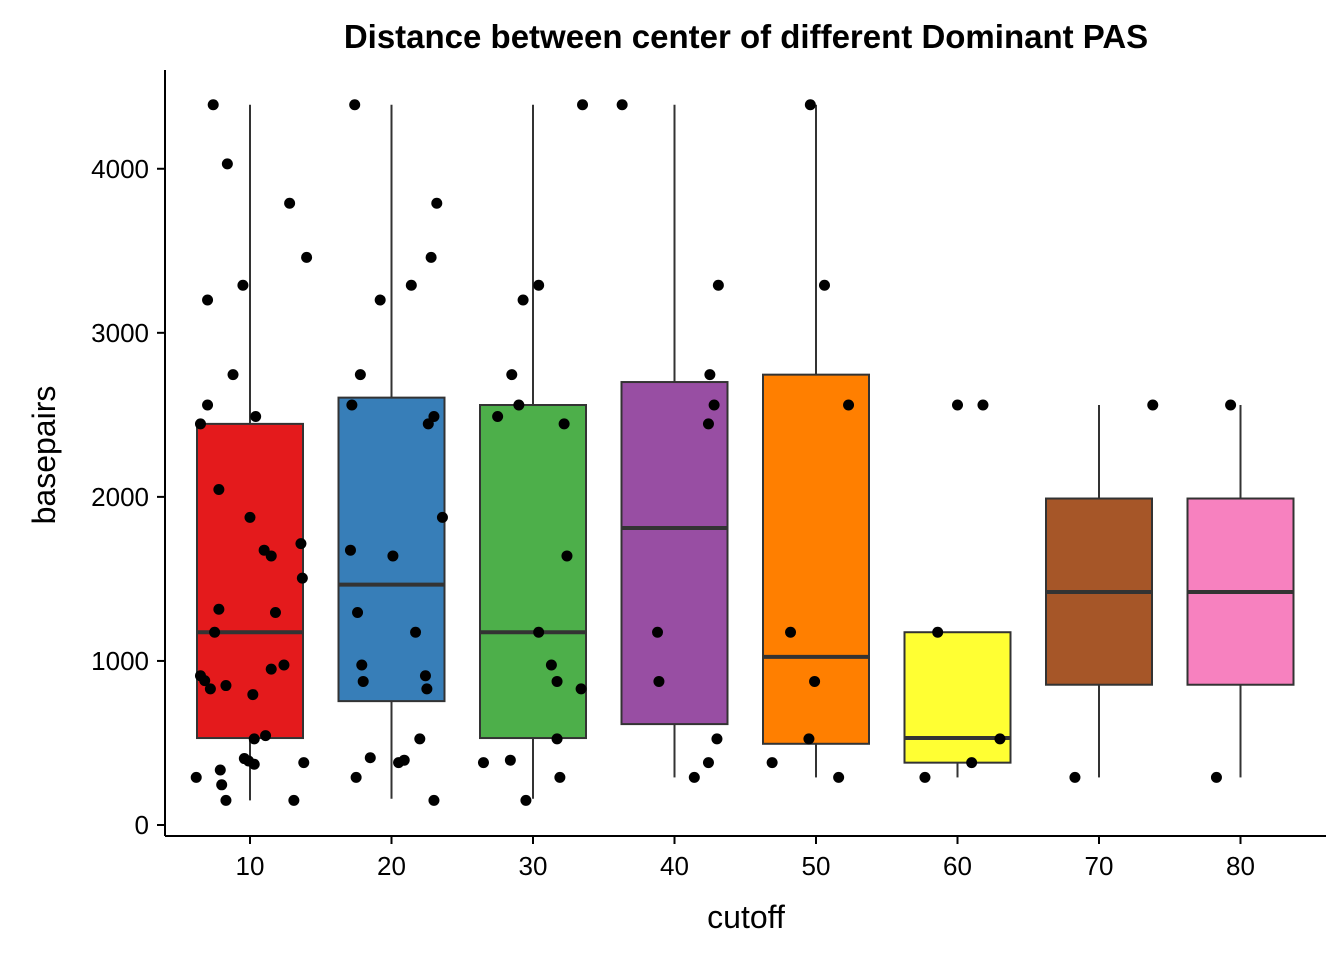 This screenshot has height=960, width=1344. I want to click on y-tick-label-2000: 2000, so click(120, 497).